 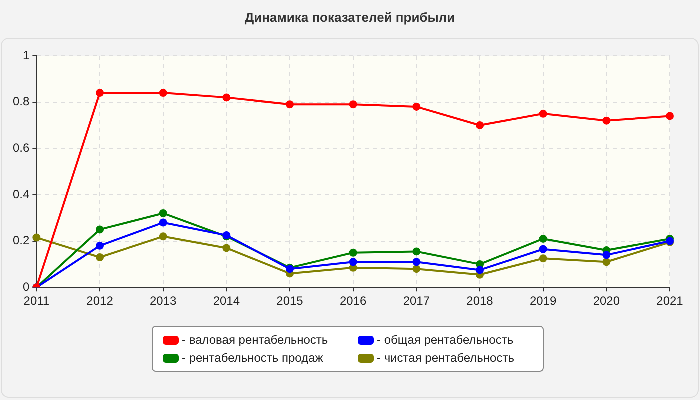 I want to click on x-tick-label: 2017, so click(x=416, y=301).